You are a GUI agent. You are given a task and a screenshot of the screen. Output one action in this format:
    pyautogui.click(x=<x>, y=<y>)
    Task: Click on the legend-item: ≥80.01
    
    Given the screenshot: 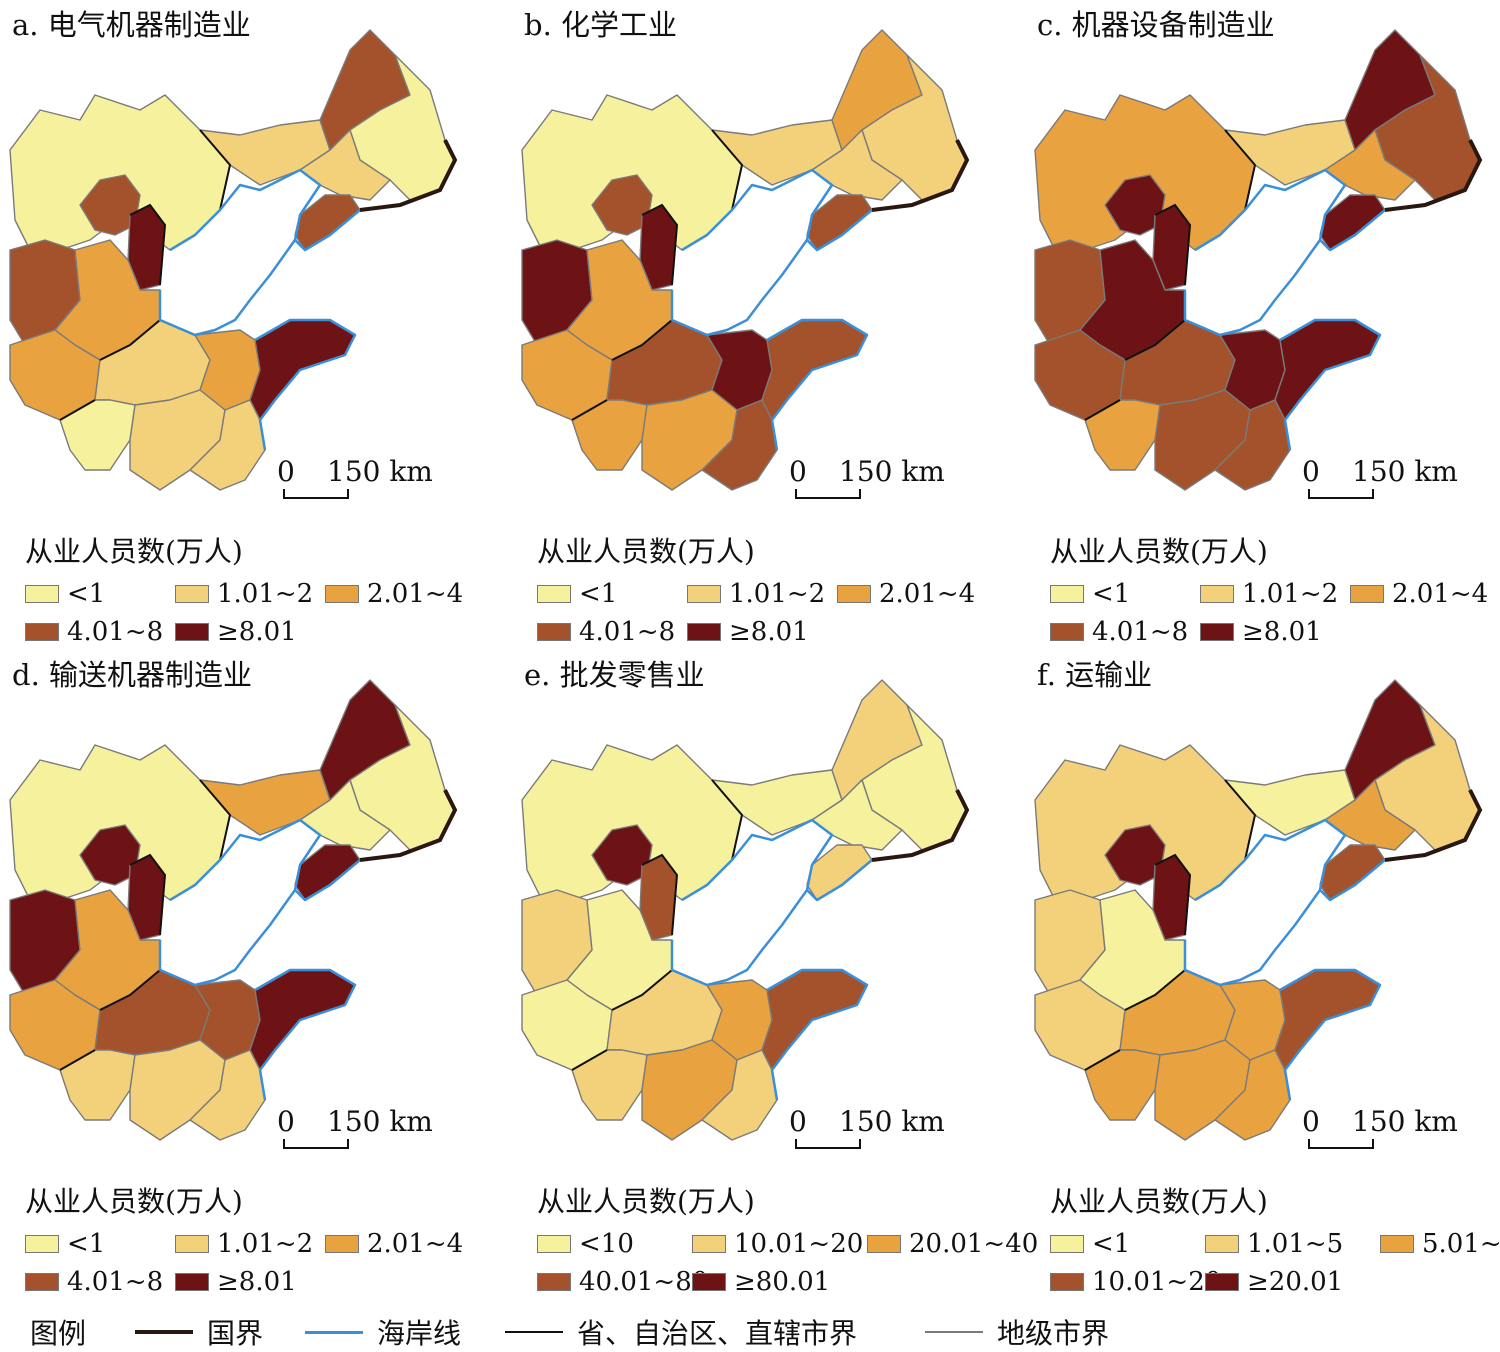 What is the action you would take?
    pyautogui.click(x=761, y=1282)
    